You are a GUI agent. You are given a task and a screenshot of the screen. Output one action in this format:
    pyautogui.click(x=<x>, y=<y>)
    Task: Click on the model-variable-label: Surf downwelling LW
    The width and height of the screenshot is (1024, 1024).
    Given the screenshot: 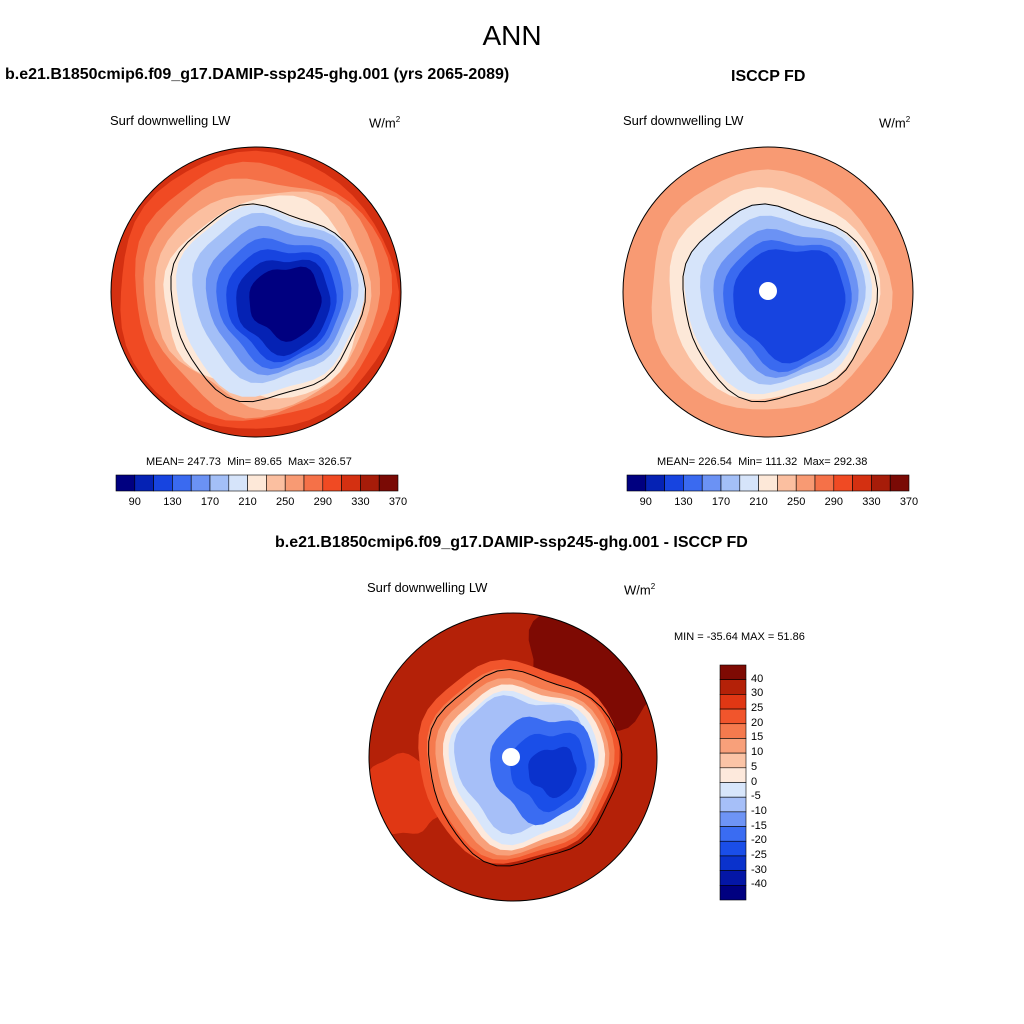 What is the action you would take?
    pyautogui.click(x=170, y=120)
    